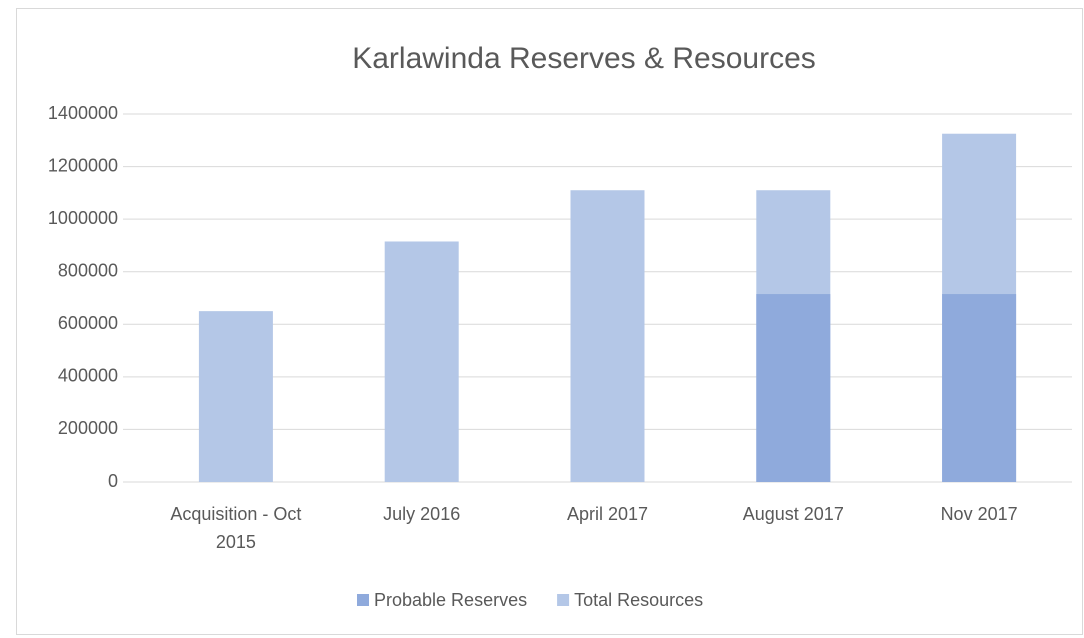 Image resolution: width=1084 pixels, height=638 pixels. Describe the element at coordinates (83, 165) in the screenshot. I see `y-tick-label: 1200000` at that location.